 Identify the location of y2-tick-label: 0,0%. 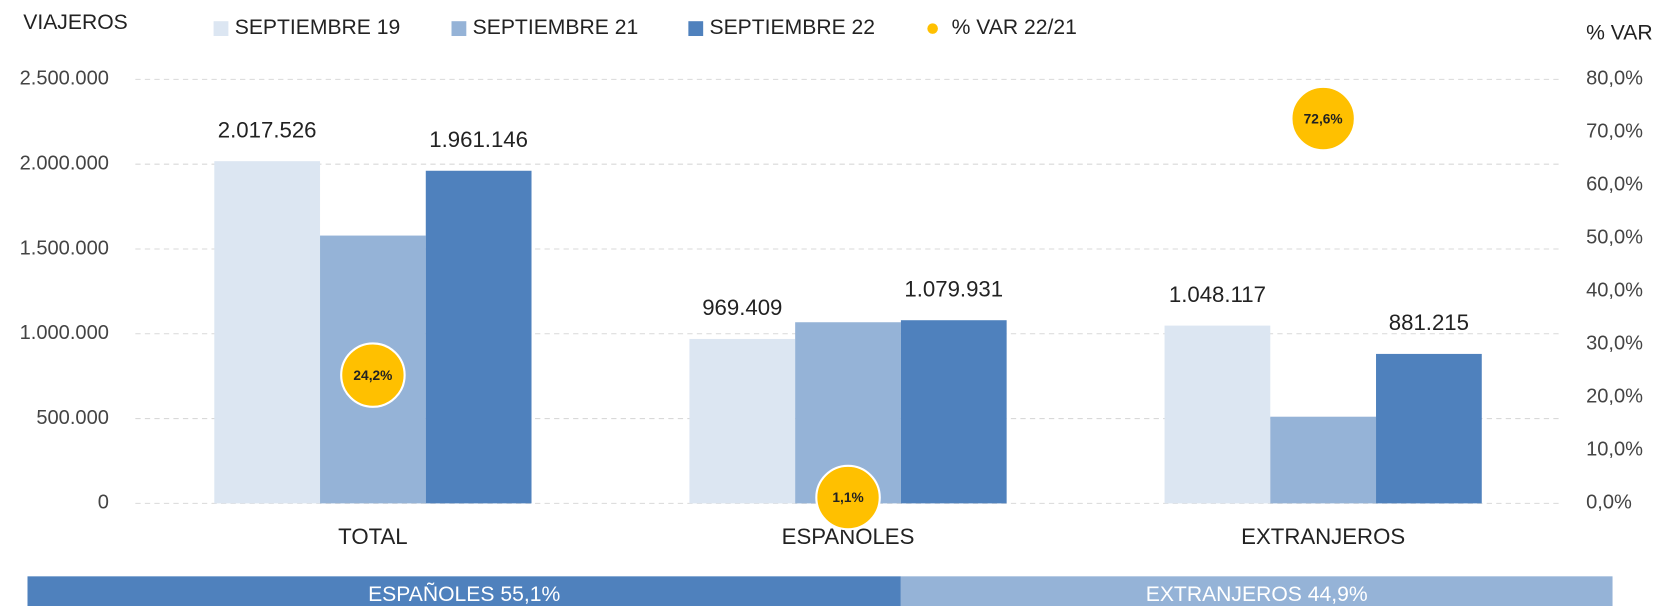
(1609, 503).